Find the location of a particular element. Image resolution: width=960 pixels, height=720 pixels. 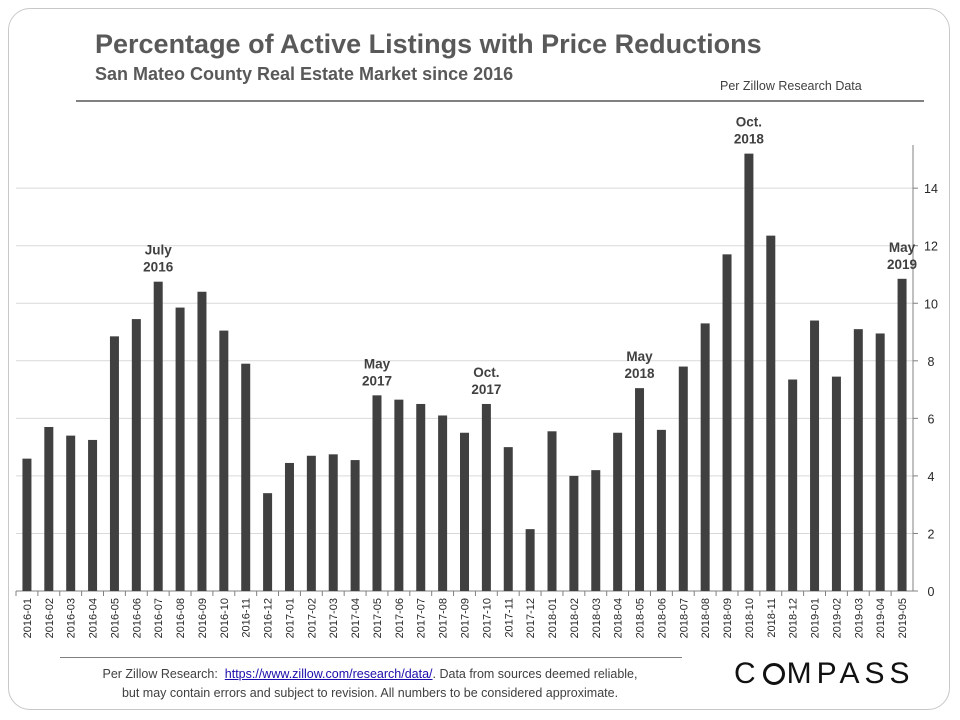

x-tick-label: 2017-07 is located at coordinates (422, 618).